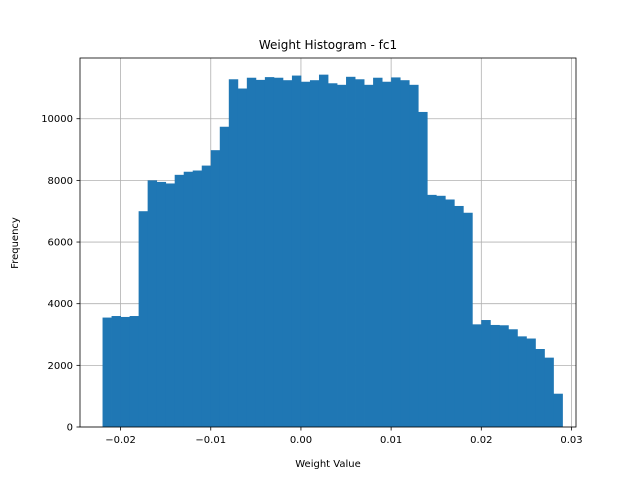 The width and height of the screenshot is (640, 484). Describe the element at coordinates (60, 181) in the screenshot. I see `y-tick-label: 8000` at that location.